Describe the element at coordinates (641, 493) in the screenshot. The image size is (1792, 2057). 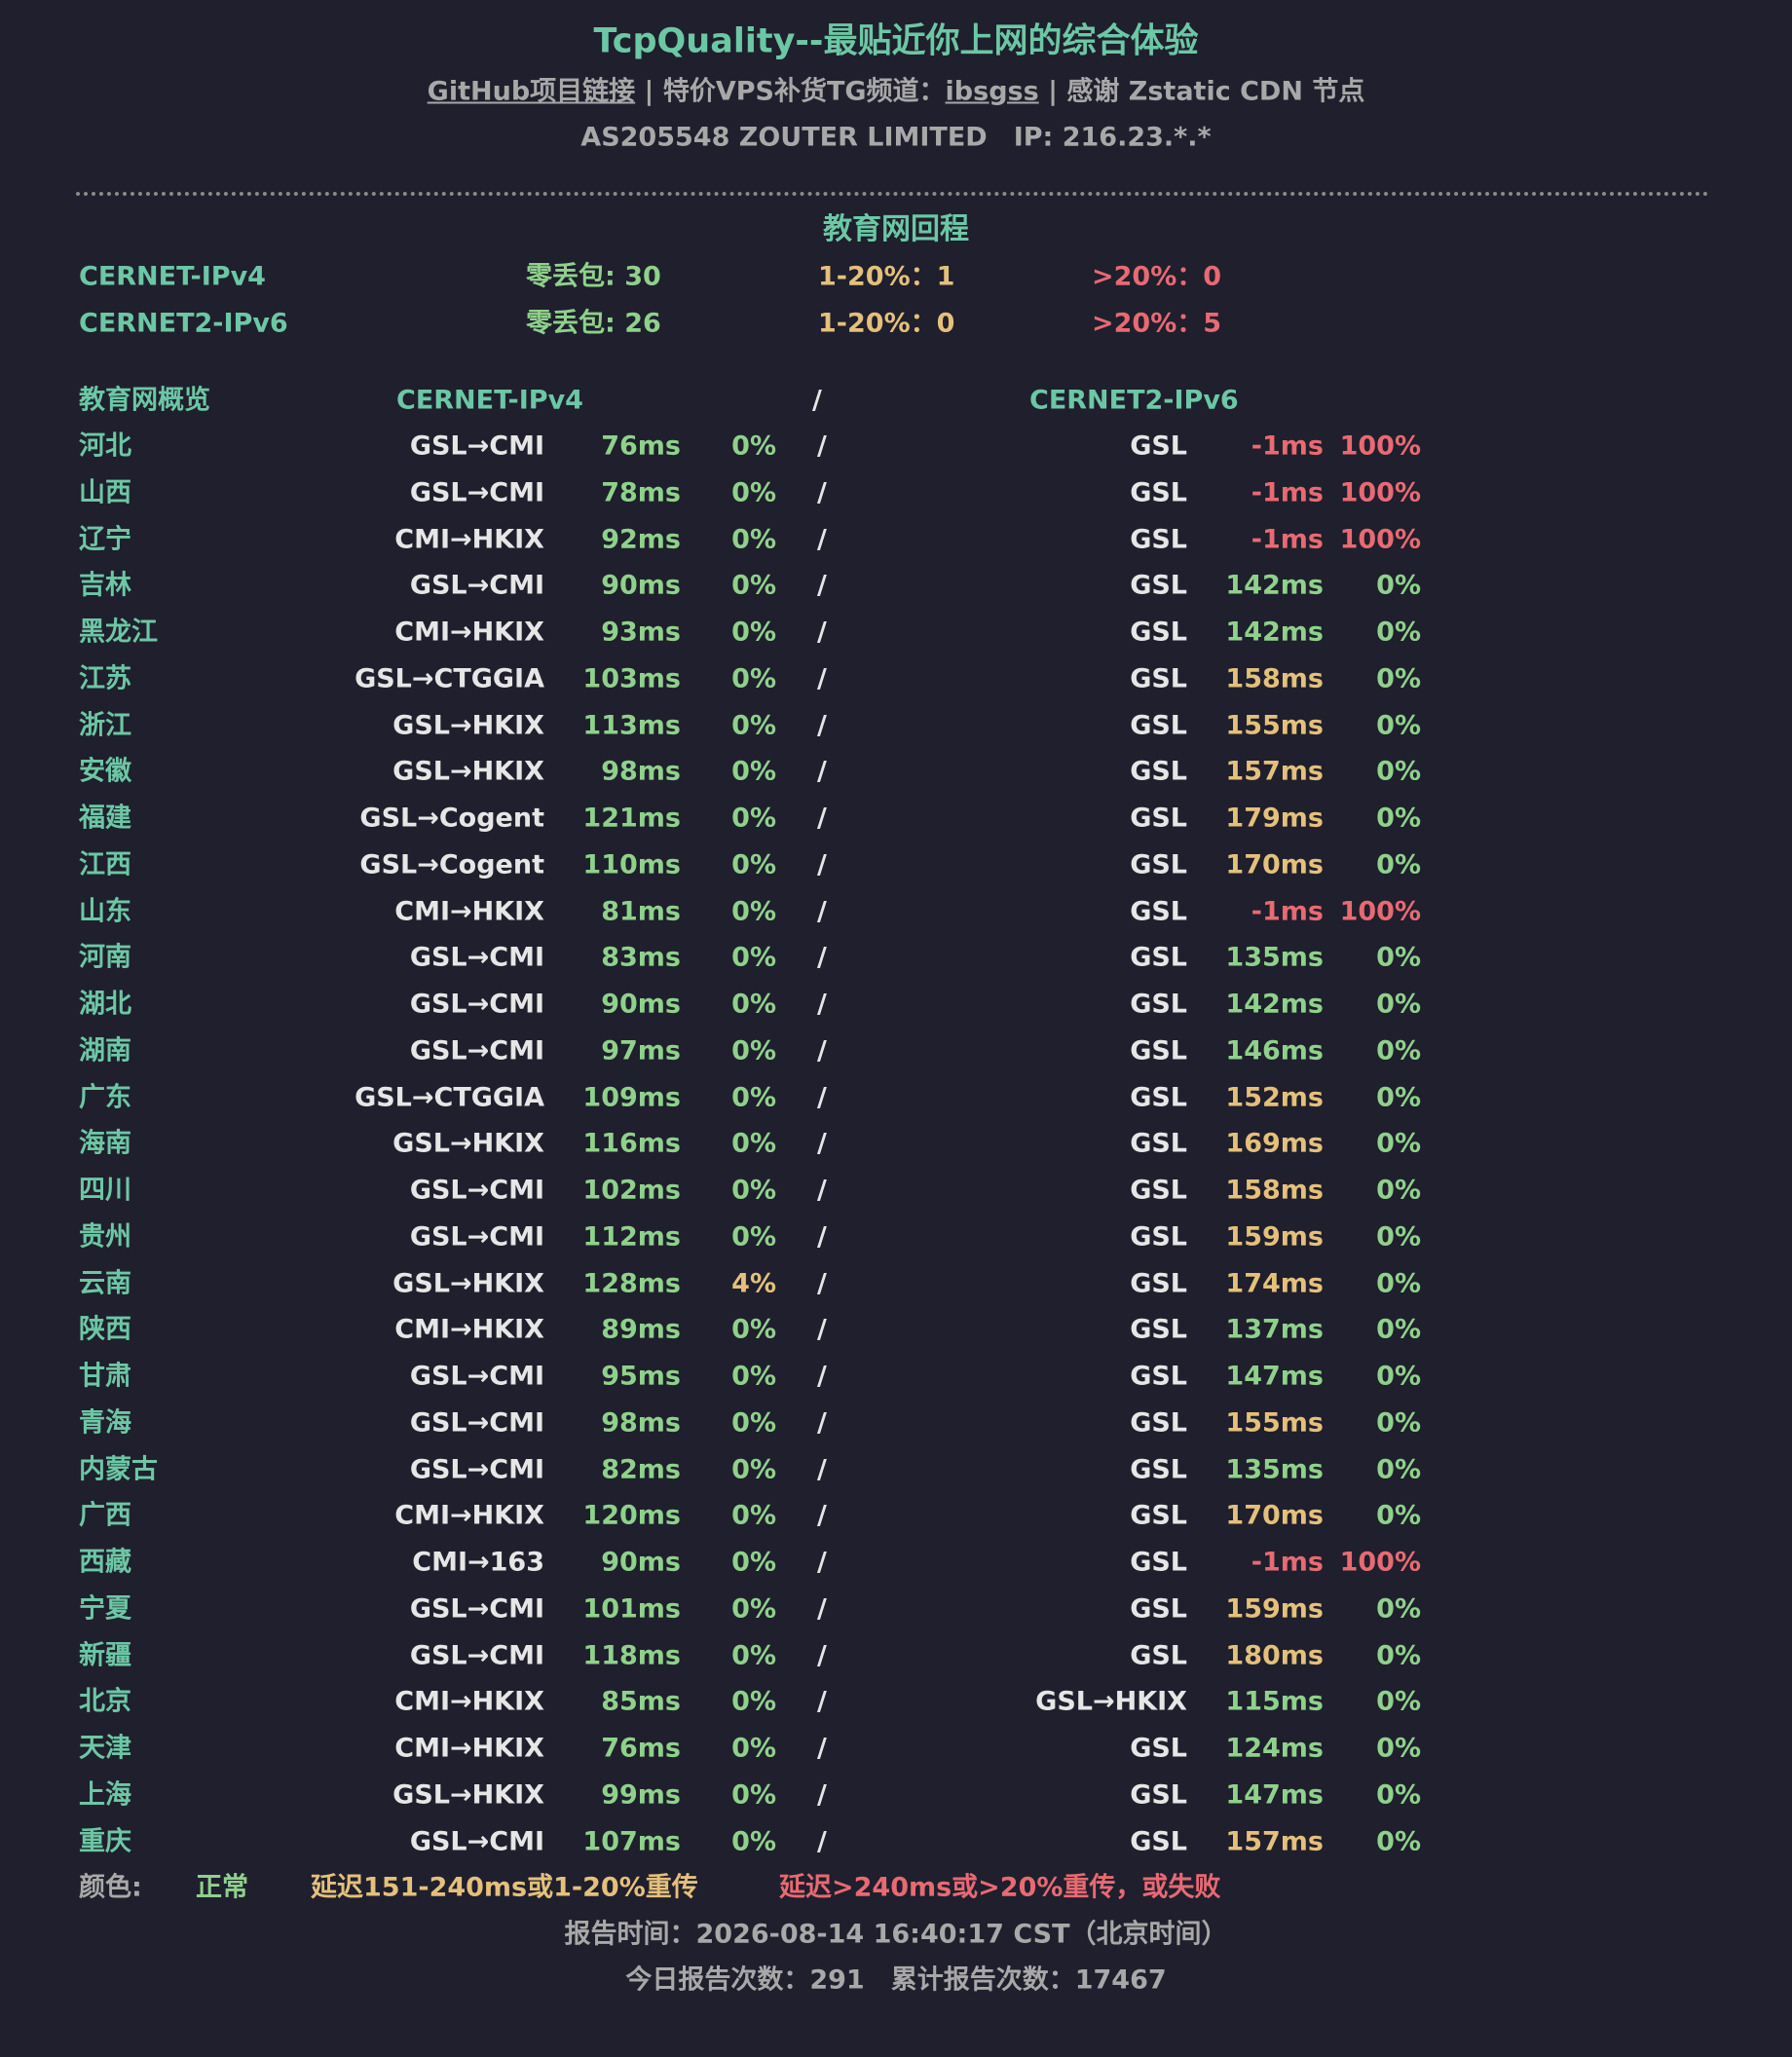
I see `ipv4-latency: 78ms` at that location.